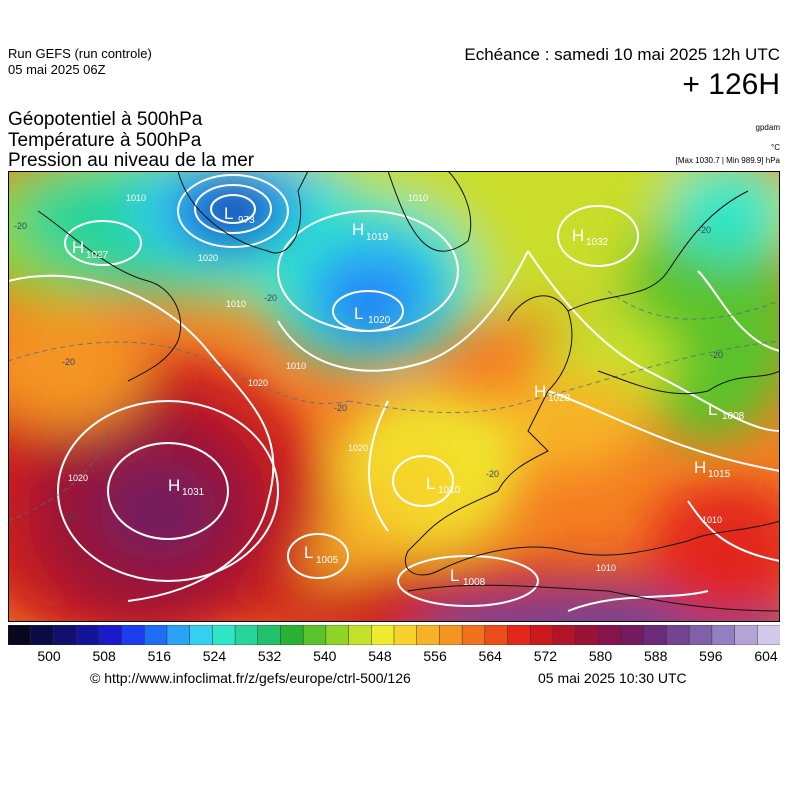 The height and width of the screenshot is (789, 788). Describe the element at coordinates (435, 656) in the screenshot. I see `color-scale-tick: 556` at that location.